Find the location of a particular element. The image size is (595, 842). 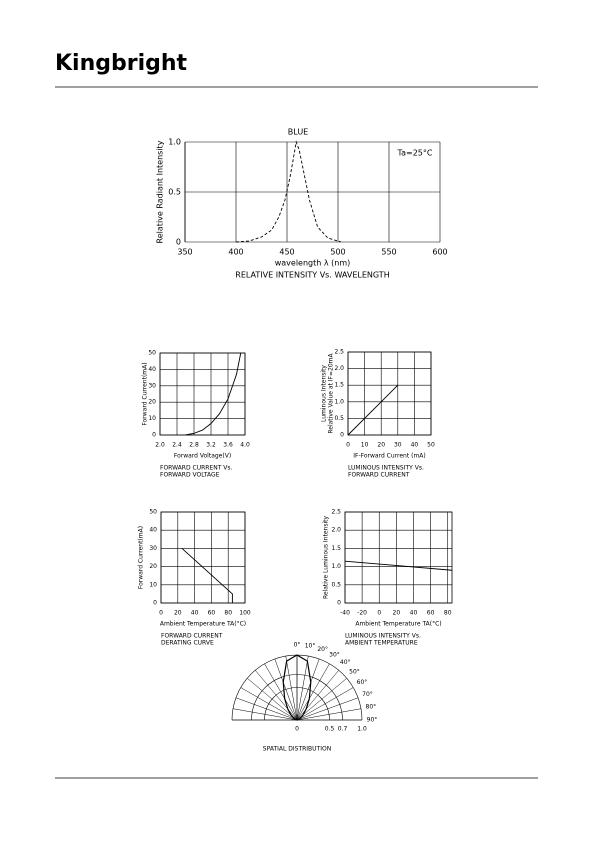

logo: Kingbright is located at coordinates (121, 63).